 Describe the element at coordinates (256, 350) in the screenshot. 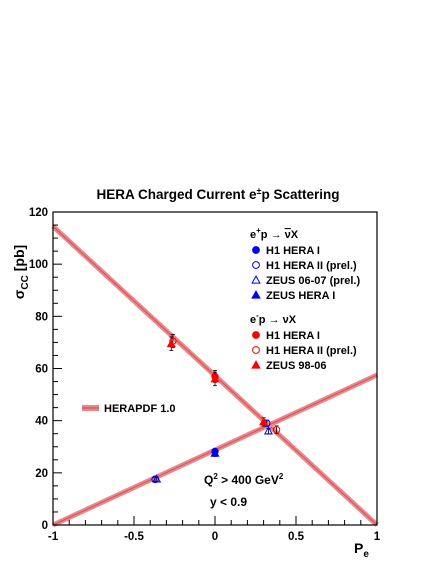

I see `legend-marker-g1-s1` at that location.